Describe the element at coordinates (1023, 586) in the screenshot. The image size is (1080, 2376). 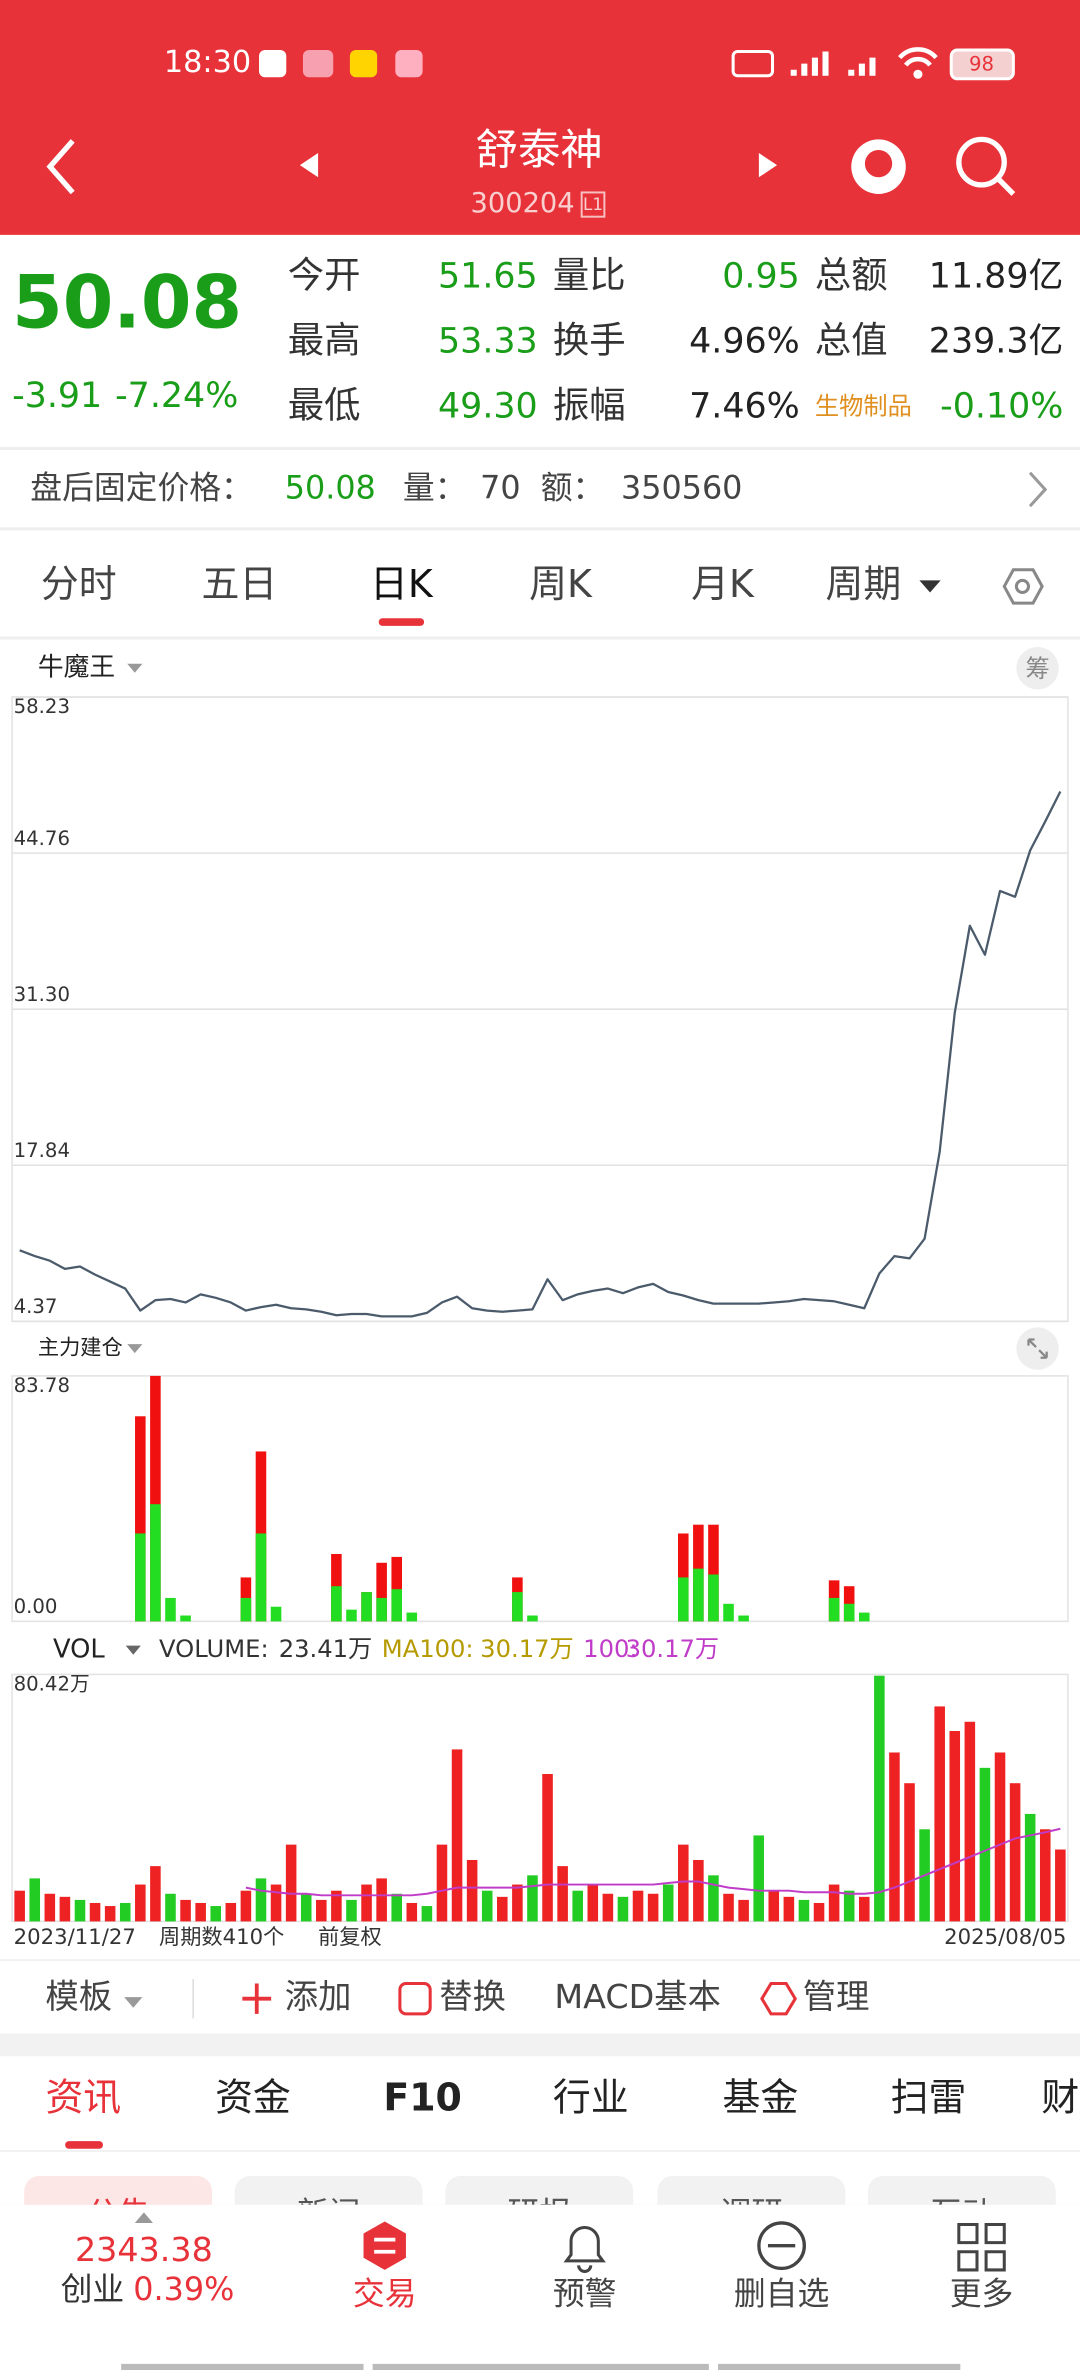
I see `settings-button` at that location.